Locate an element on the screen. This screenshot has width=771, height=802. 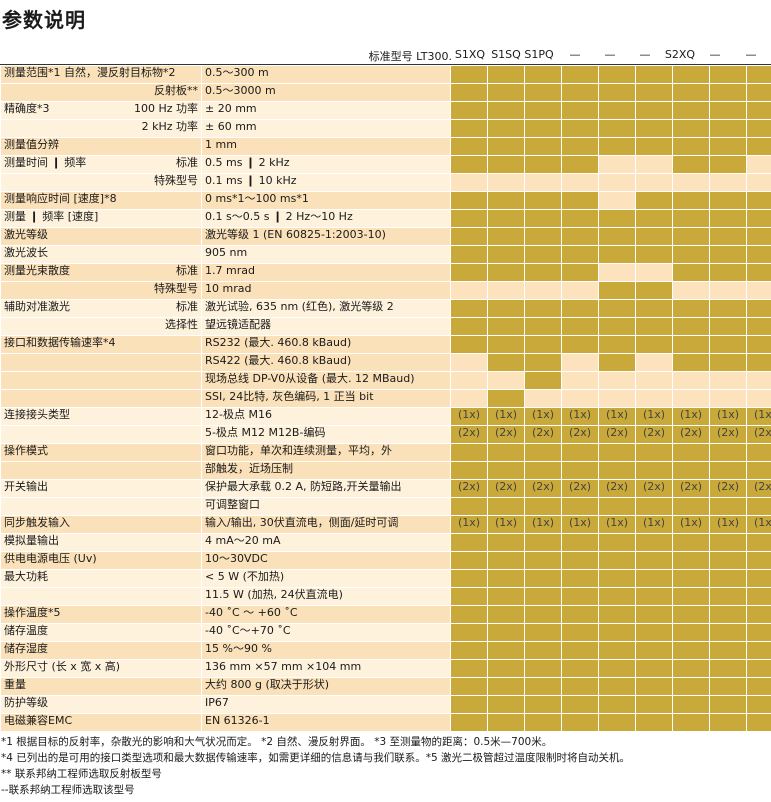
spec-label-text: 最大功耗 is located at coordinates (26, 577).